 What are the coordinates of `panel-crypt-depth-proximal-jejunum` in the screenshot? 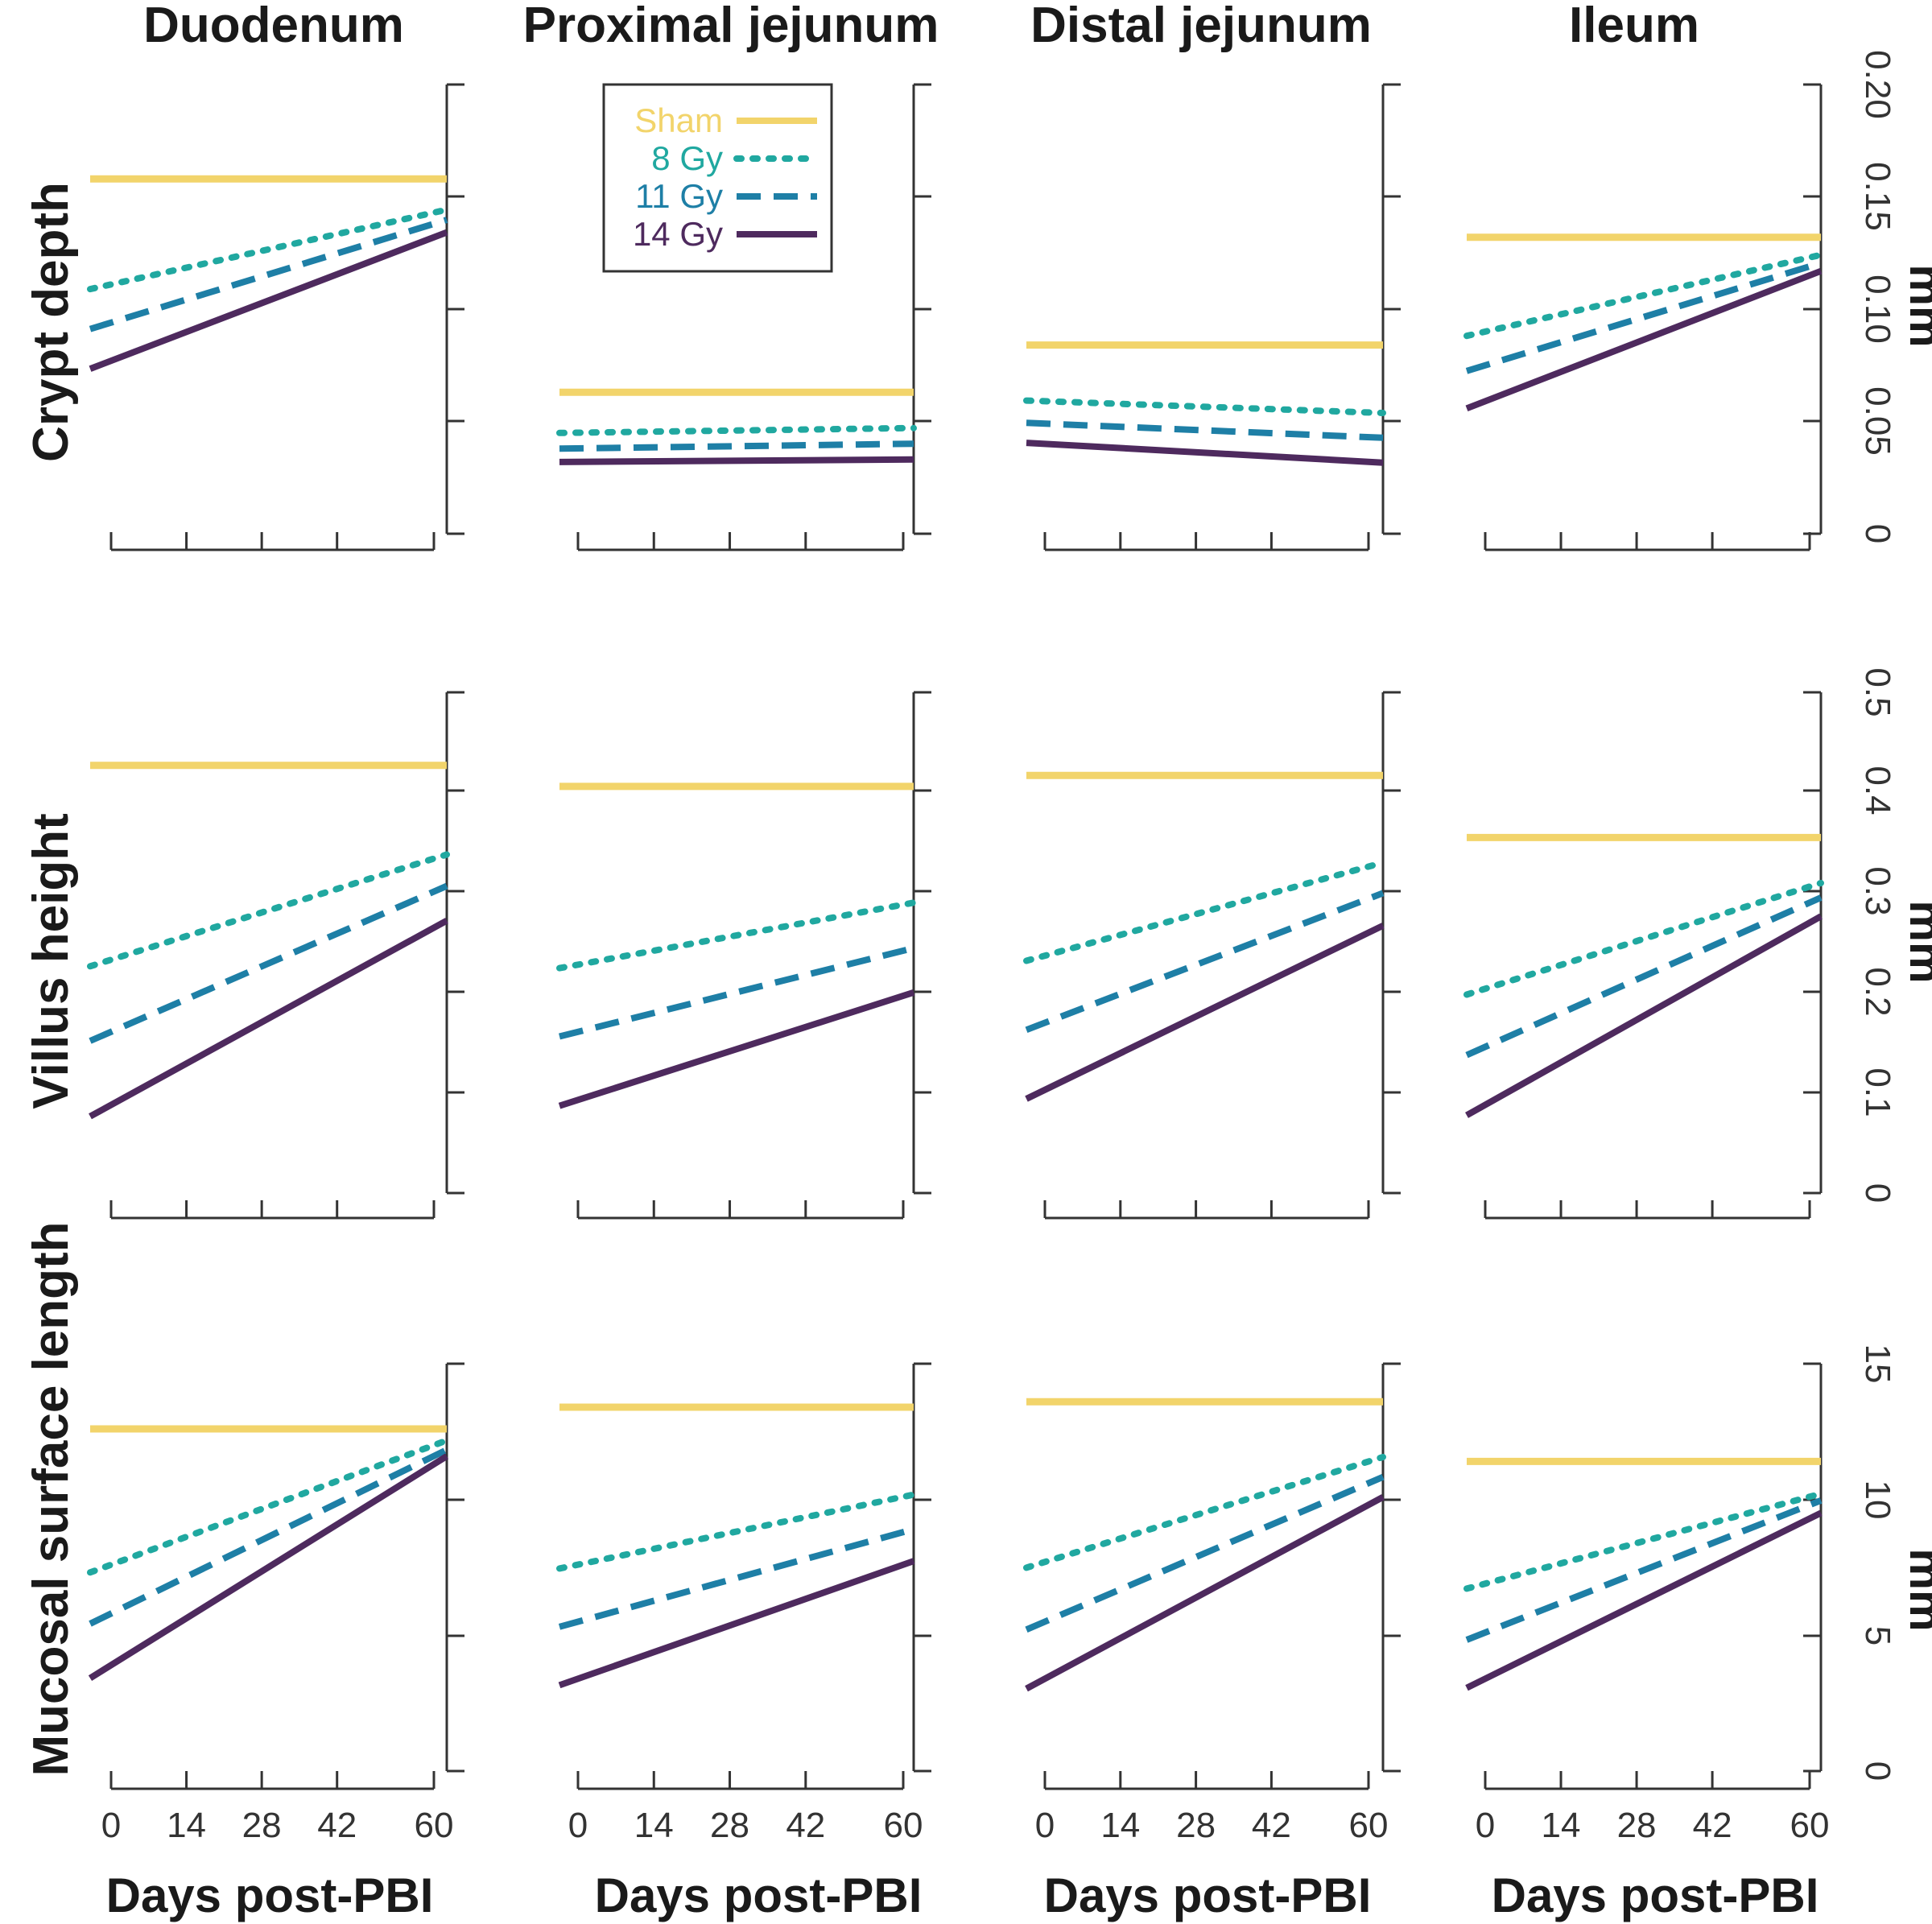 It's located at (743, 317).